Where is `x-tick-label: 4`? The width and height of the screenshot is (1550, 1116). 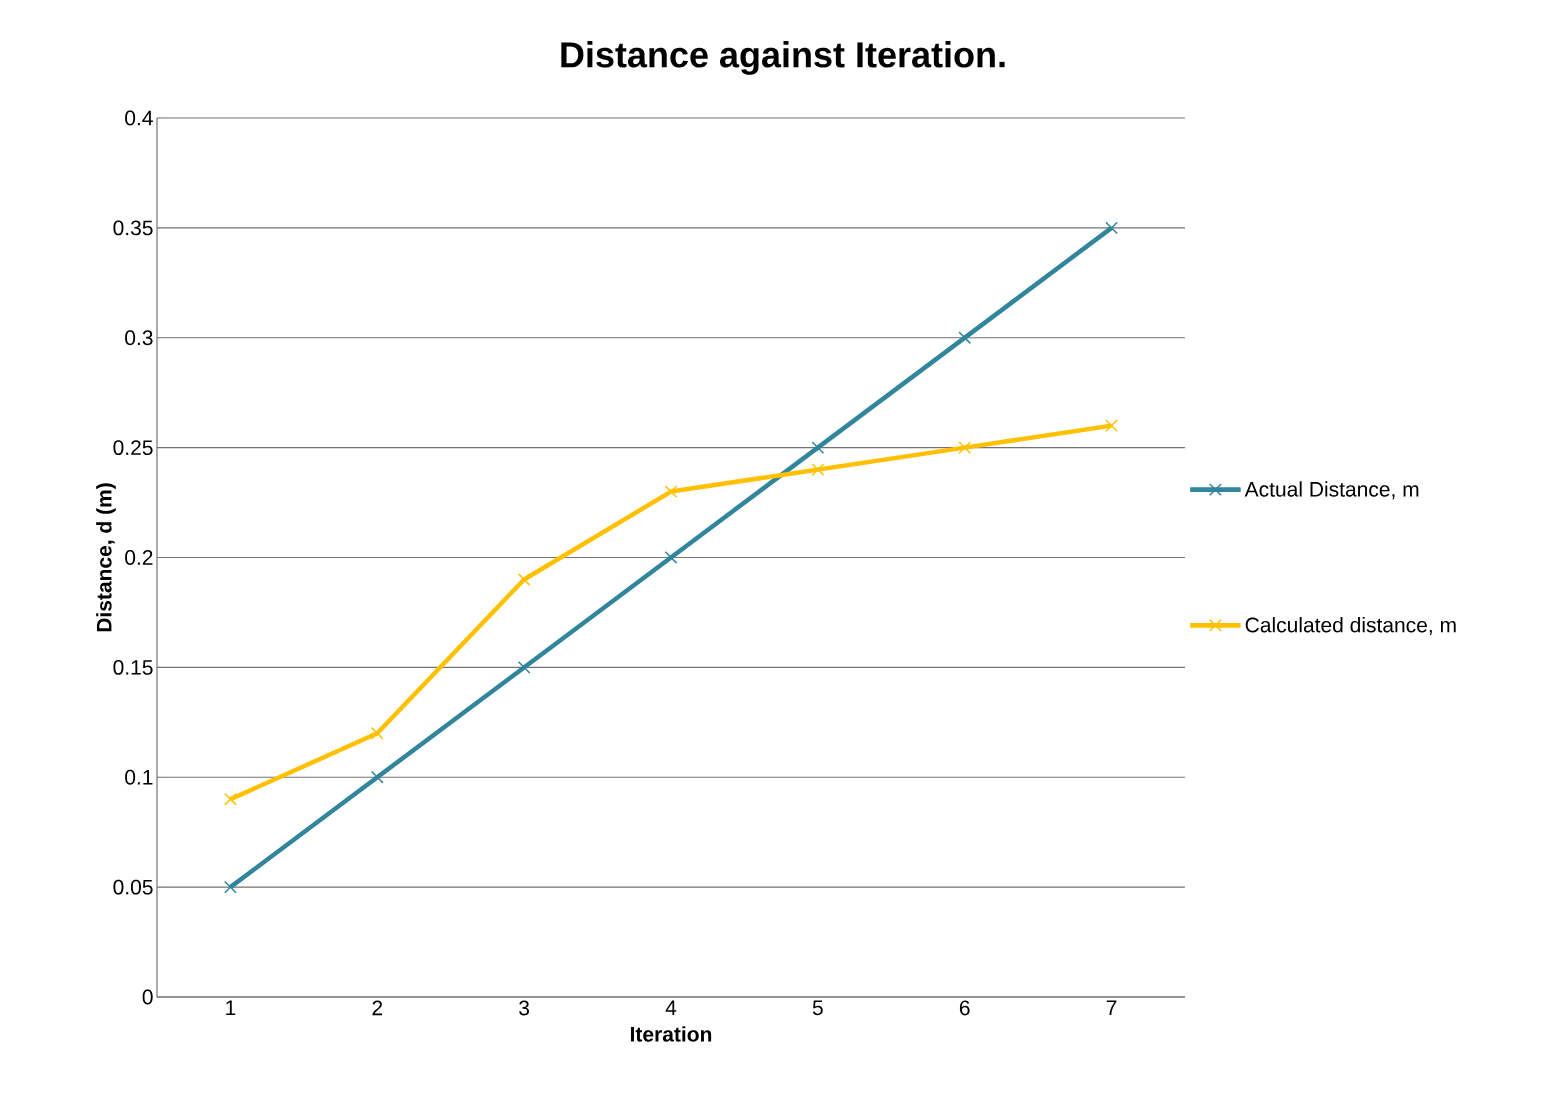
x-tick-label: 4 is located at coordinates (671, 1007).